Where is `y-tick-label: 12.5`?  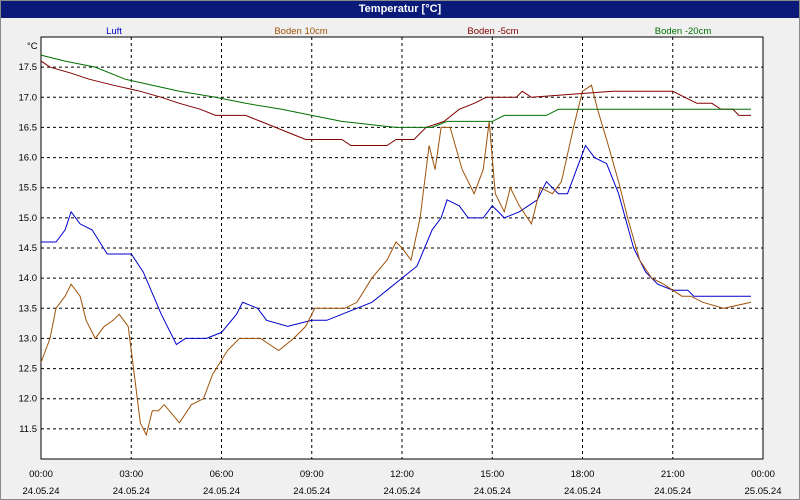 y-tick-label: 12.5 is located at coordinates (28, 369).